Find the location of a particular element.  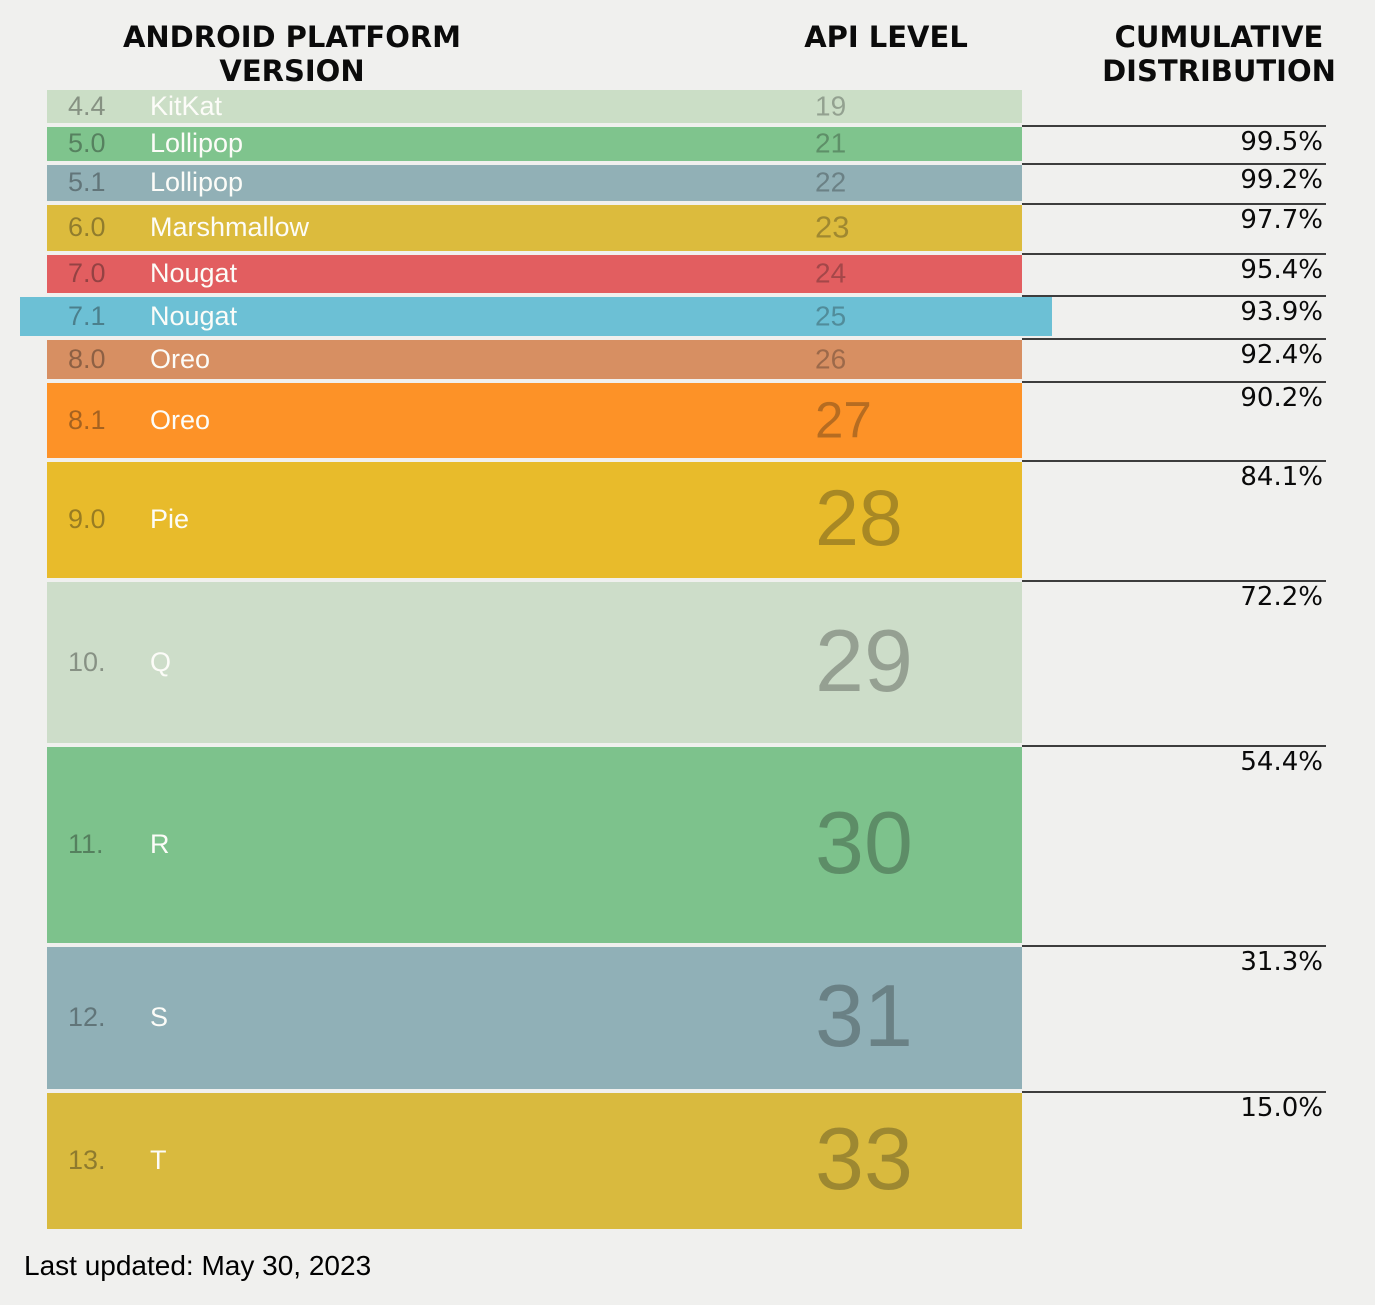

version-codename-label: T is located at coordinates (158, 1159).